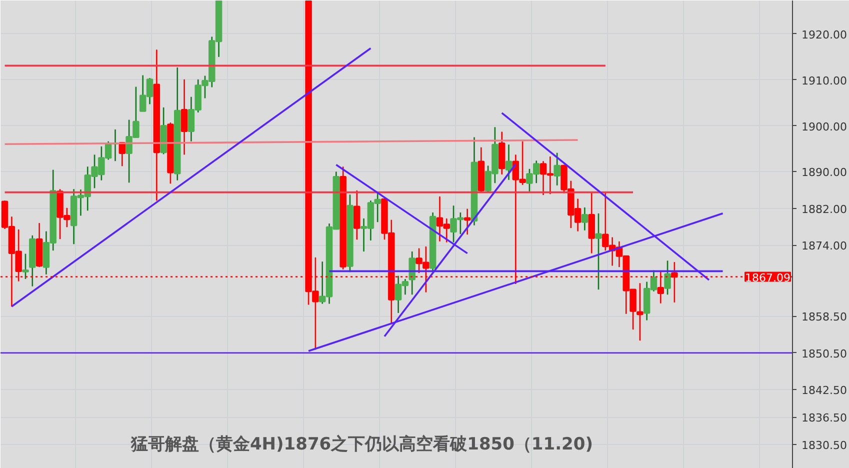  I want to click on y-tick-label: 1882.00, so click(824, 209).